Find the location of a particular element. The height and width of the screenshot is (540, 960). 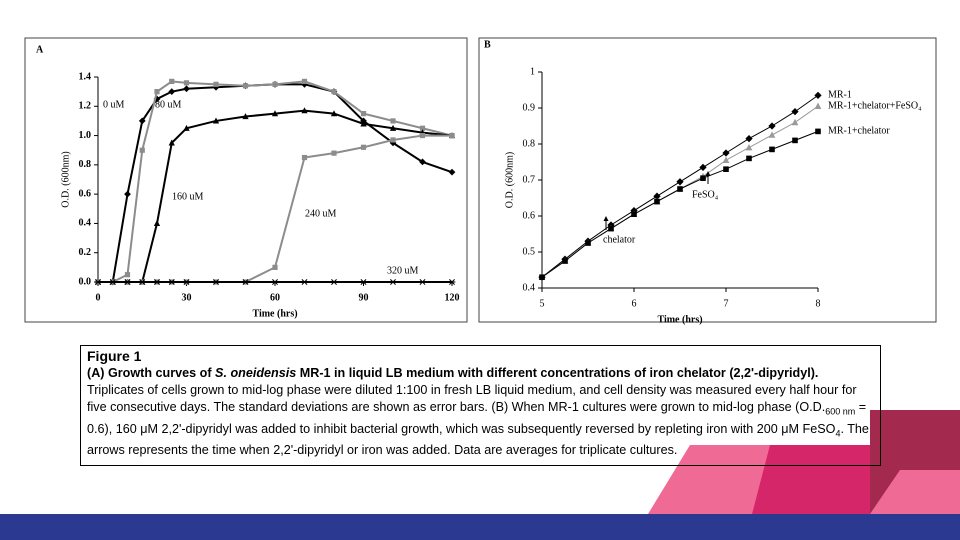

x-tick-label: 120 is located at coordinates (452, 297).